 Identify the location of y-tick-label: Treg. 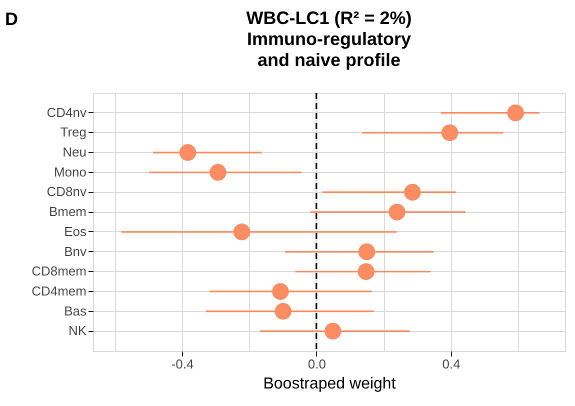
(73, 132).